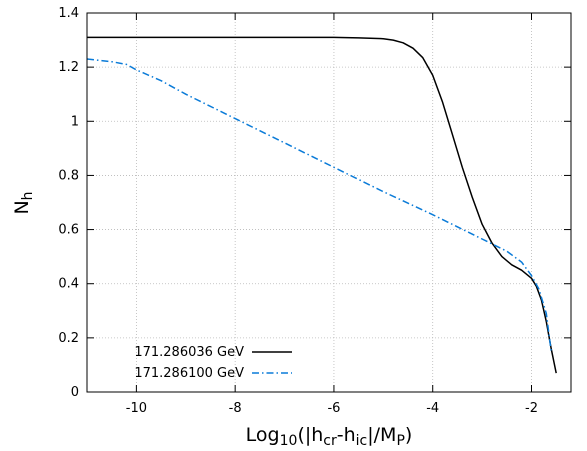 Image resolution: width=587 pixels, height=451 pixels. What do you see at coordinates (75, 392) in the screenshot?
I see `y-tick-label: 0` at bounding box center [75, 392].